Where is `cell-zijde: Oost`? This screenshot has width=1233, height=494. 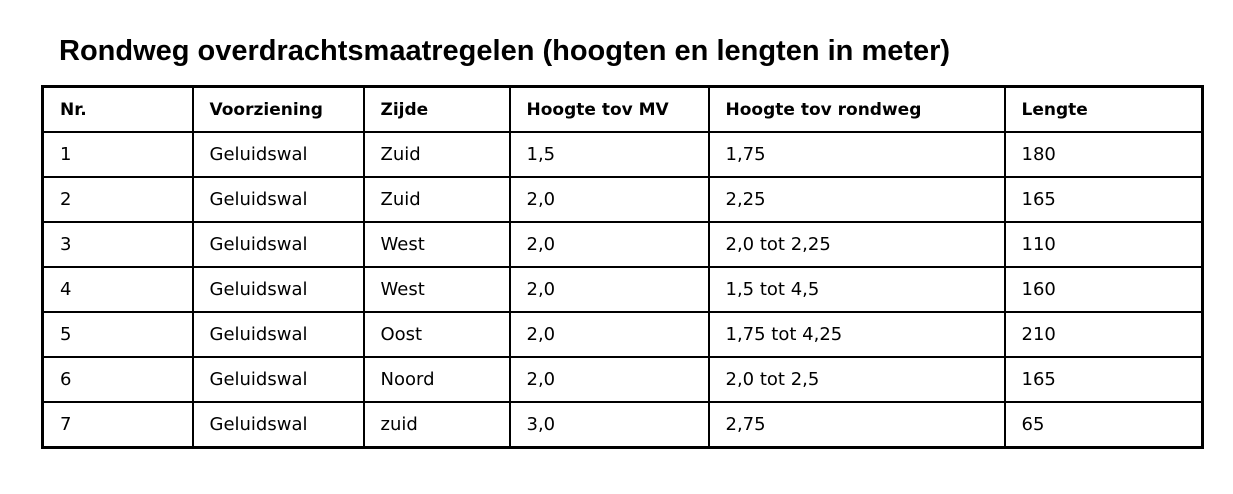 cell-zijde: Oost is located at coordinates (436, 334).